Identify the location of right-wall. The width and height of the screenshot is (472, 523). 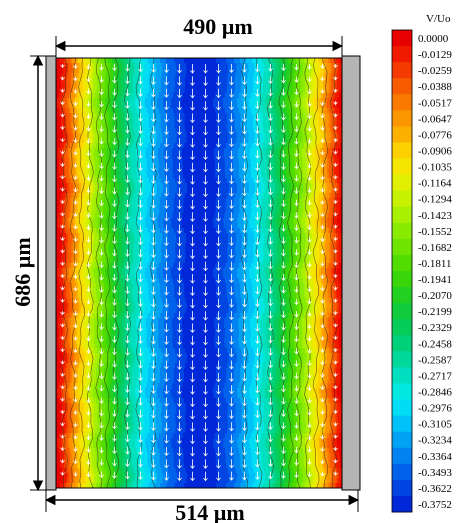
(351, 273).